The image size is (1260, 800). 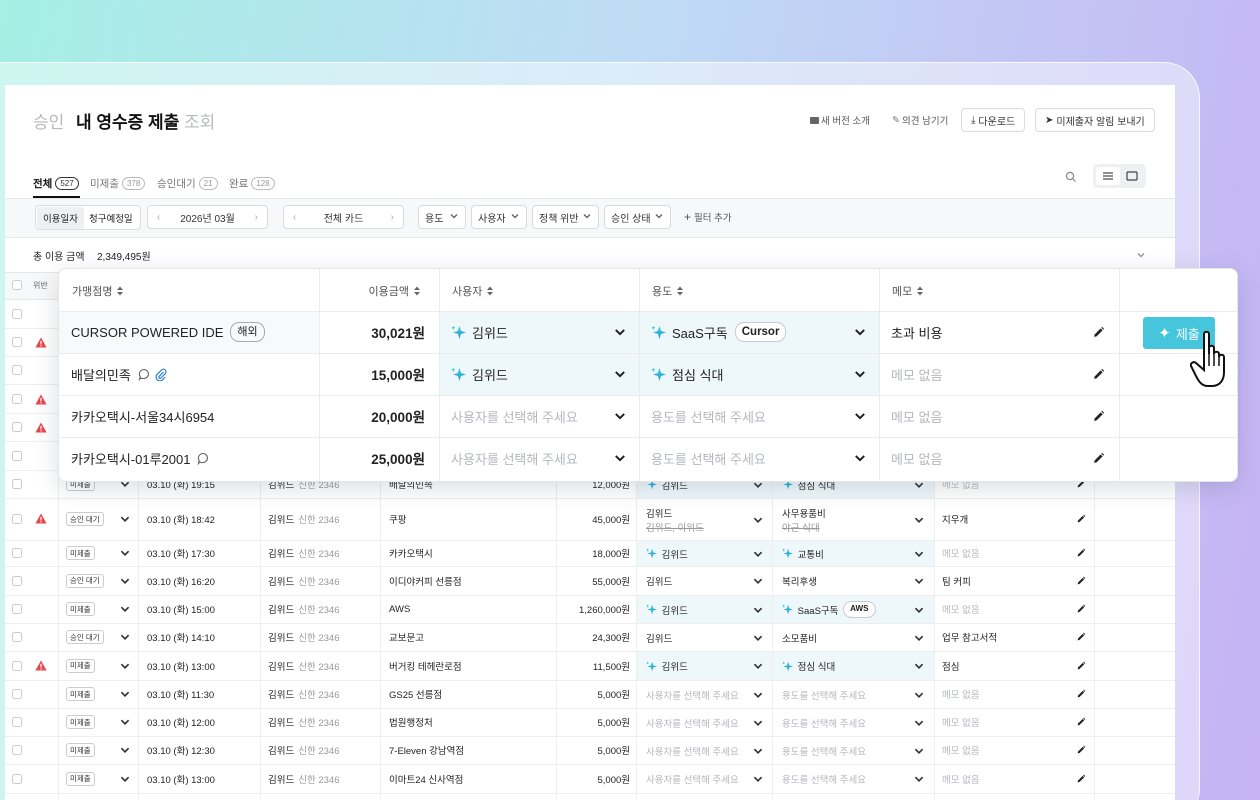 What do you see at coordinates (159, 217) in the screenshot?
I see `prev: ‹` at bounding box center [159, 217].